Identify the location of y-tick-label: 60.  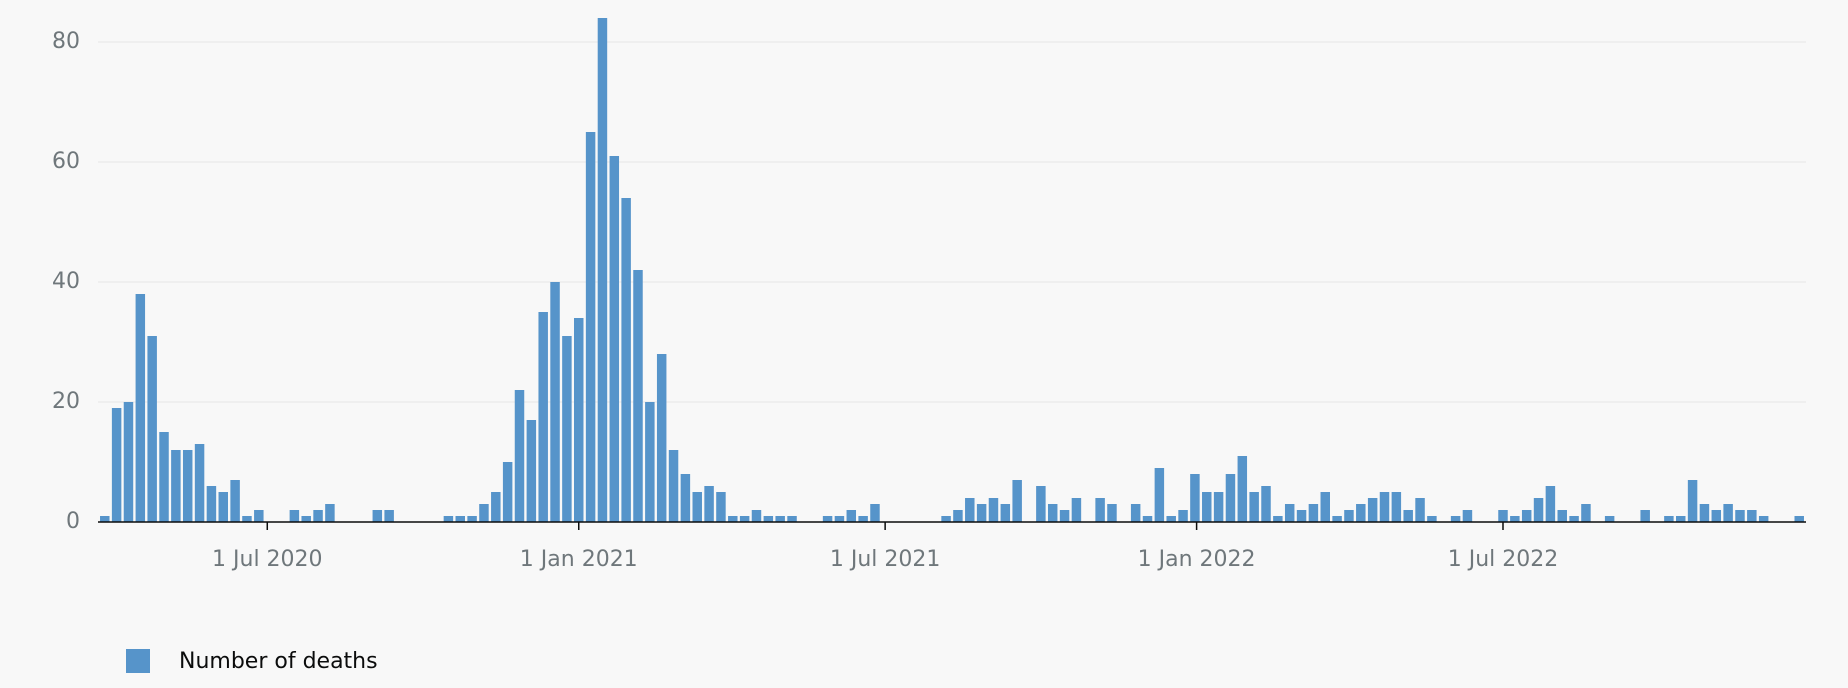
(66, 161).